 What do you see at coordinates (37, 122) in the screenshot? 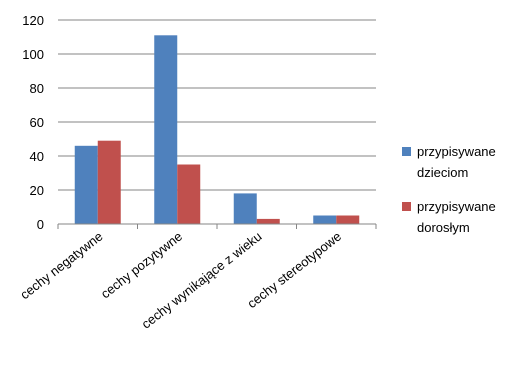
I see `y-tick-label: 60` at bounding box center [37, 122].